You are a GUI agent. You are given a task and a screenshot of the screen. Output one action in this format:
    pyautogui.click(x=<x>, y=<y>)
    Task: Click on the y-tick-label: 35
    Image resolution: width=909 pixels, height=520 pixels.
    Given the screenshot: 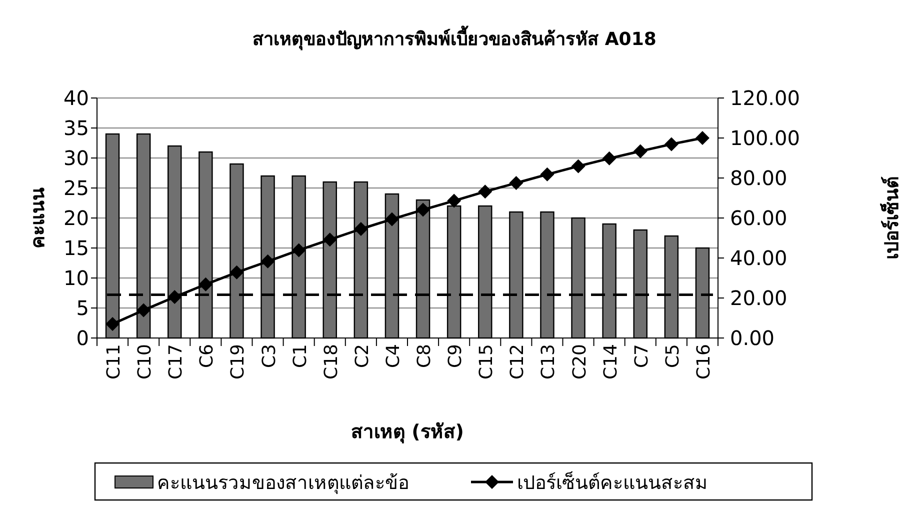 What is the action you would take?
    pyautogui.click(x=76, y=128)
    